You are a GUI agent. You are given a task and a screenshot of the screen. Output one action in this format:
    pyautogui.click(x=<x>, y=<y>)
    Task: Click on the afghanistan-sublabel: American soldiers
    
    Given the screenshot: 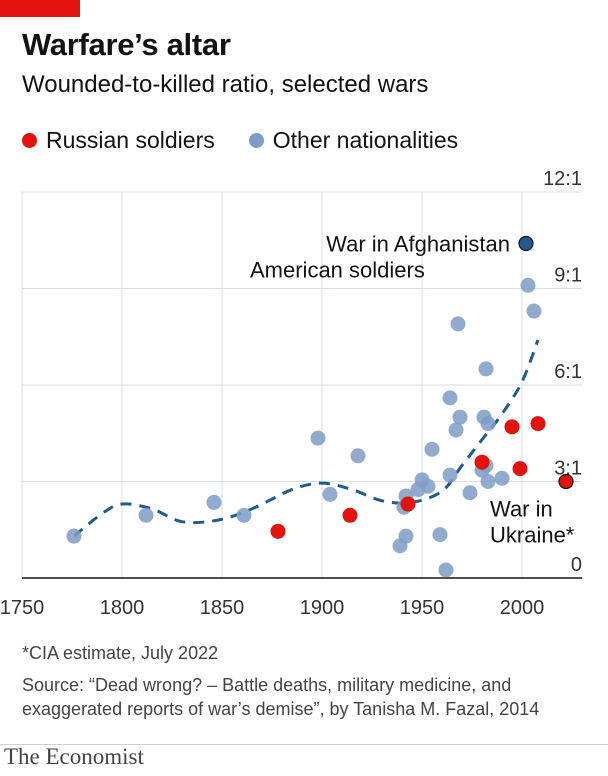 What is the action you would take?
    pyautogui.click(x=337, y=269)
    